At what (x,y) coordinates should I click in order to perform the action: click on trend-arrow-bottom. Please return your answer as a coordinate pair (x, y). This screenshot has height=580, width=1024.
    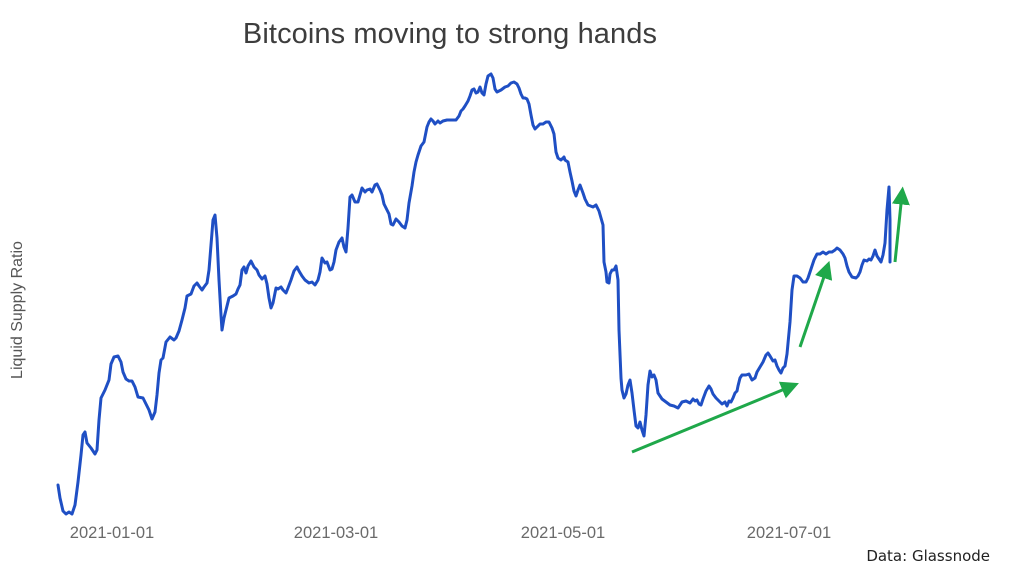
    Looking at the image, I should click on (715, 417).